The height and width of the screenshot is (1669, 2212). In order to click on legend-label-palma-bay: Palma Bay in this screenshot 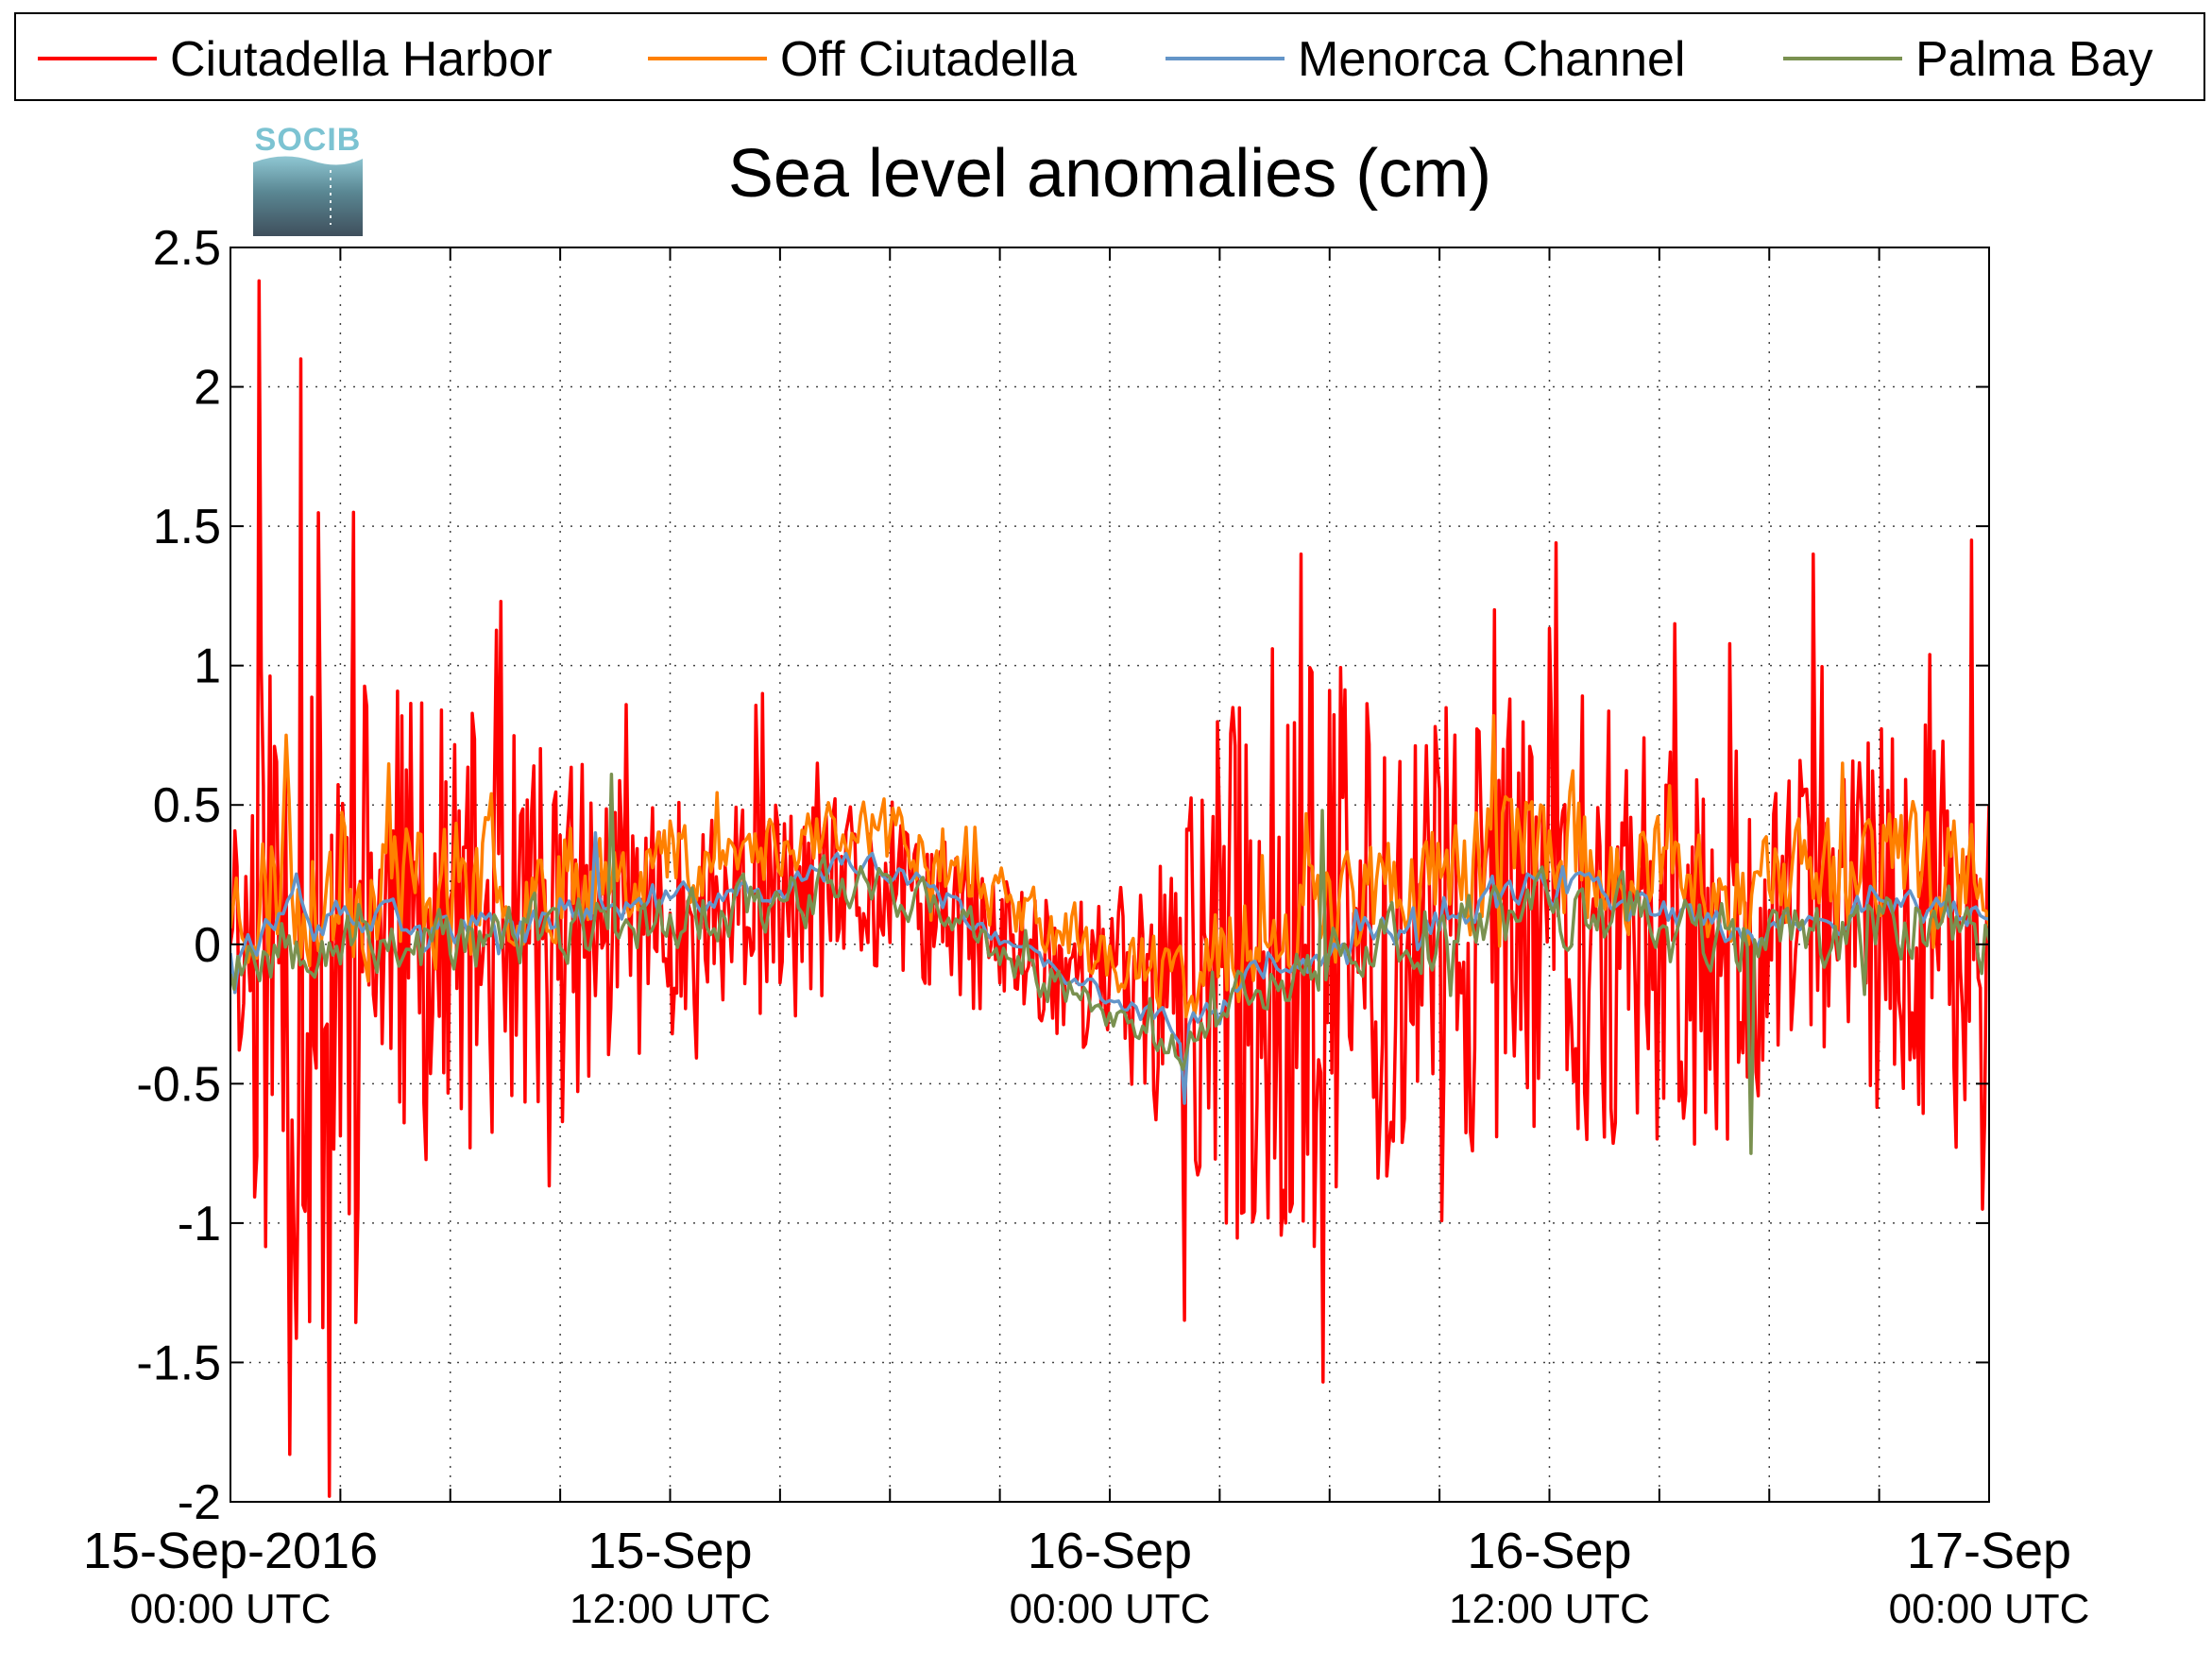, I will do `click(2033, 60)`.